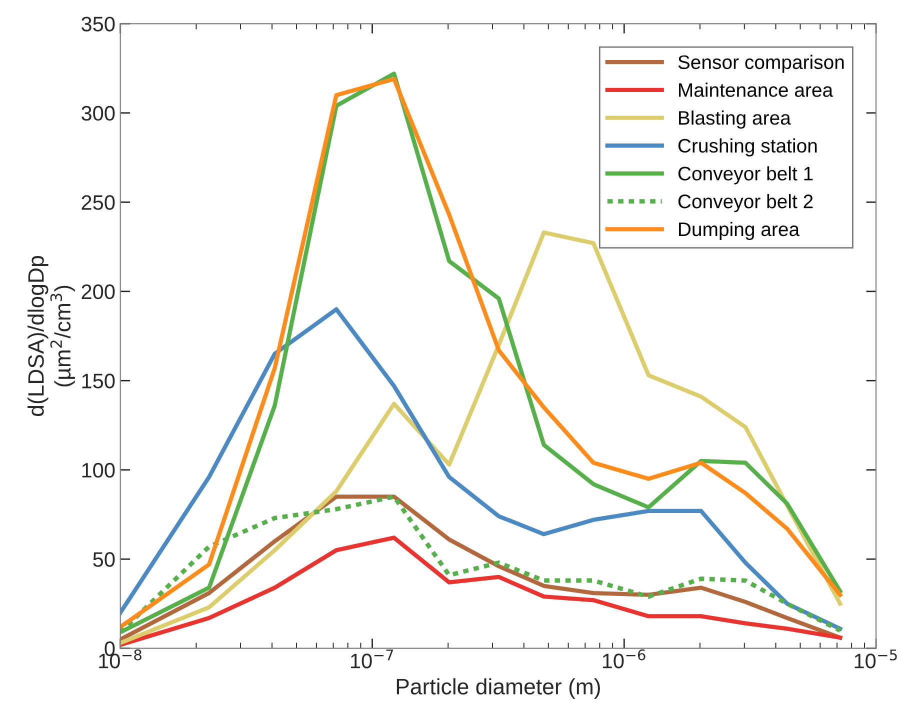 This screenshot has width=905, height=718. Describe the element at coordinates (98, 202) in the screenshot. I see `y-tick-label: 250` at that location.